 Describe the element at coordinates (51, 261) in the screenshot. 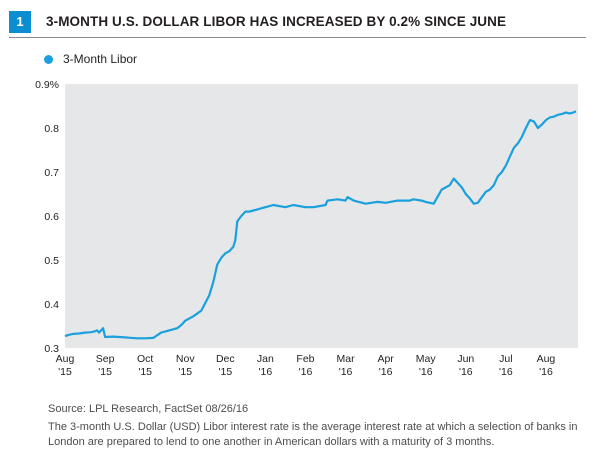

I see `y-tick-label: 0.5` at that location.